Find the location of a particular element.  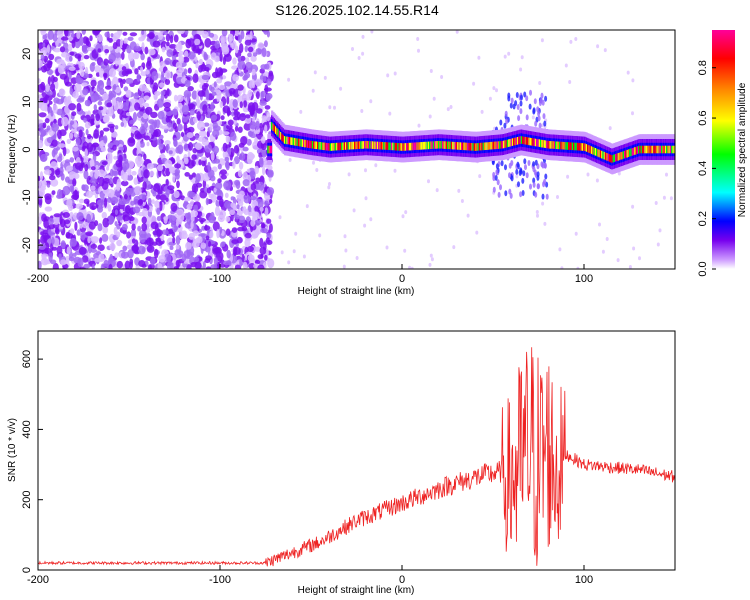

colorbar-tick-label: 0.0 is located at coordinates (703, 268).